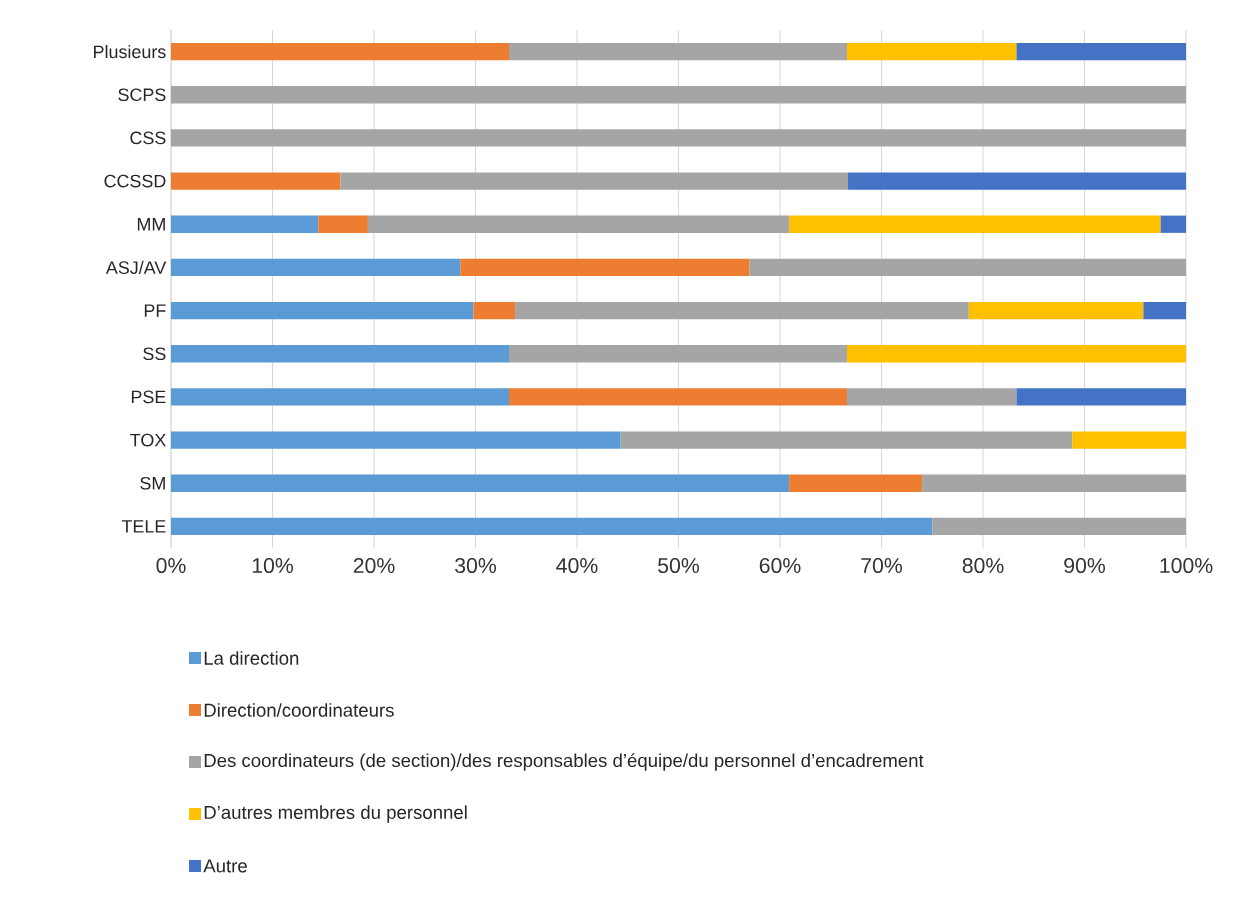 This screenshot has height=900, width=1256. Describe the element at coordinates (679, 566) in the screenshot. I see `x-tick-label: 50%` at that location.